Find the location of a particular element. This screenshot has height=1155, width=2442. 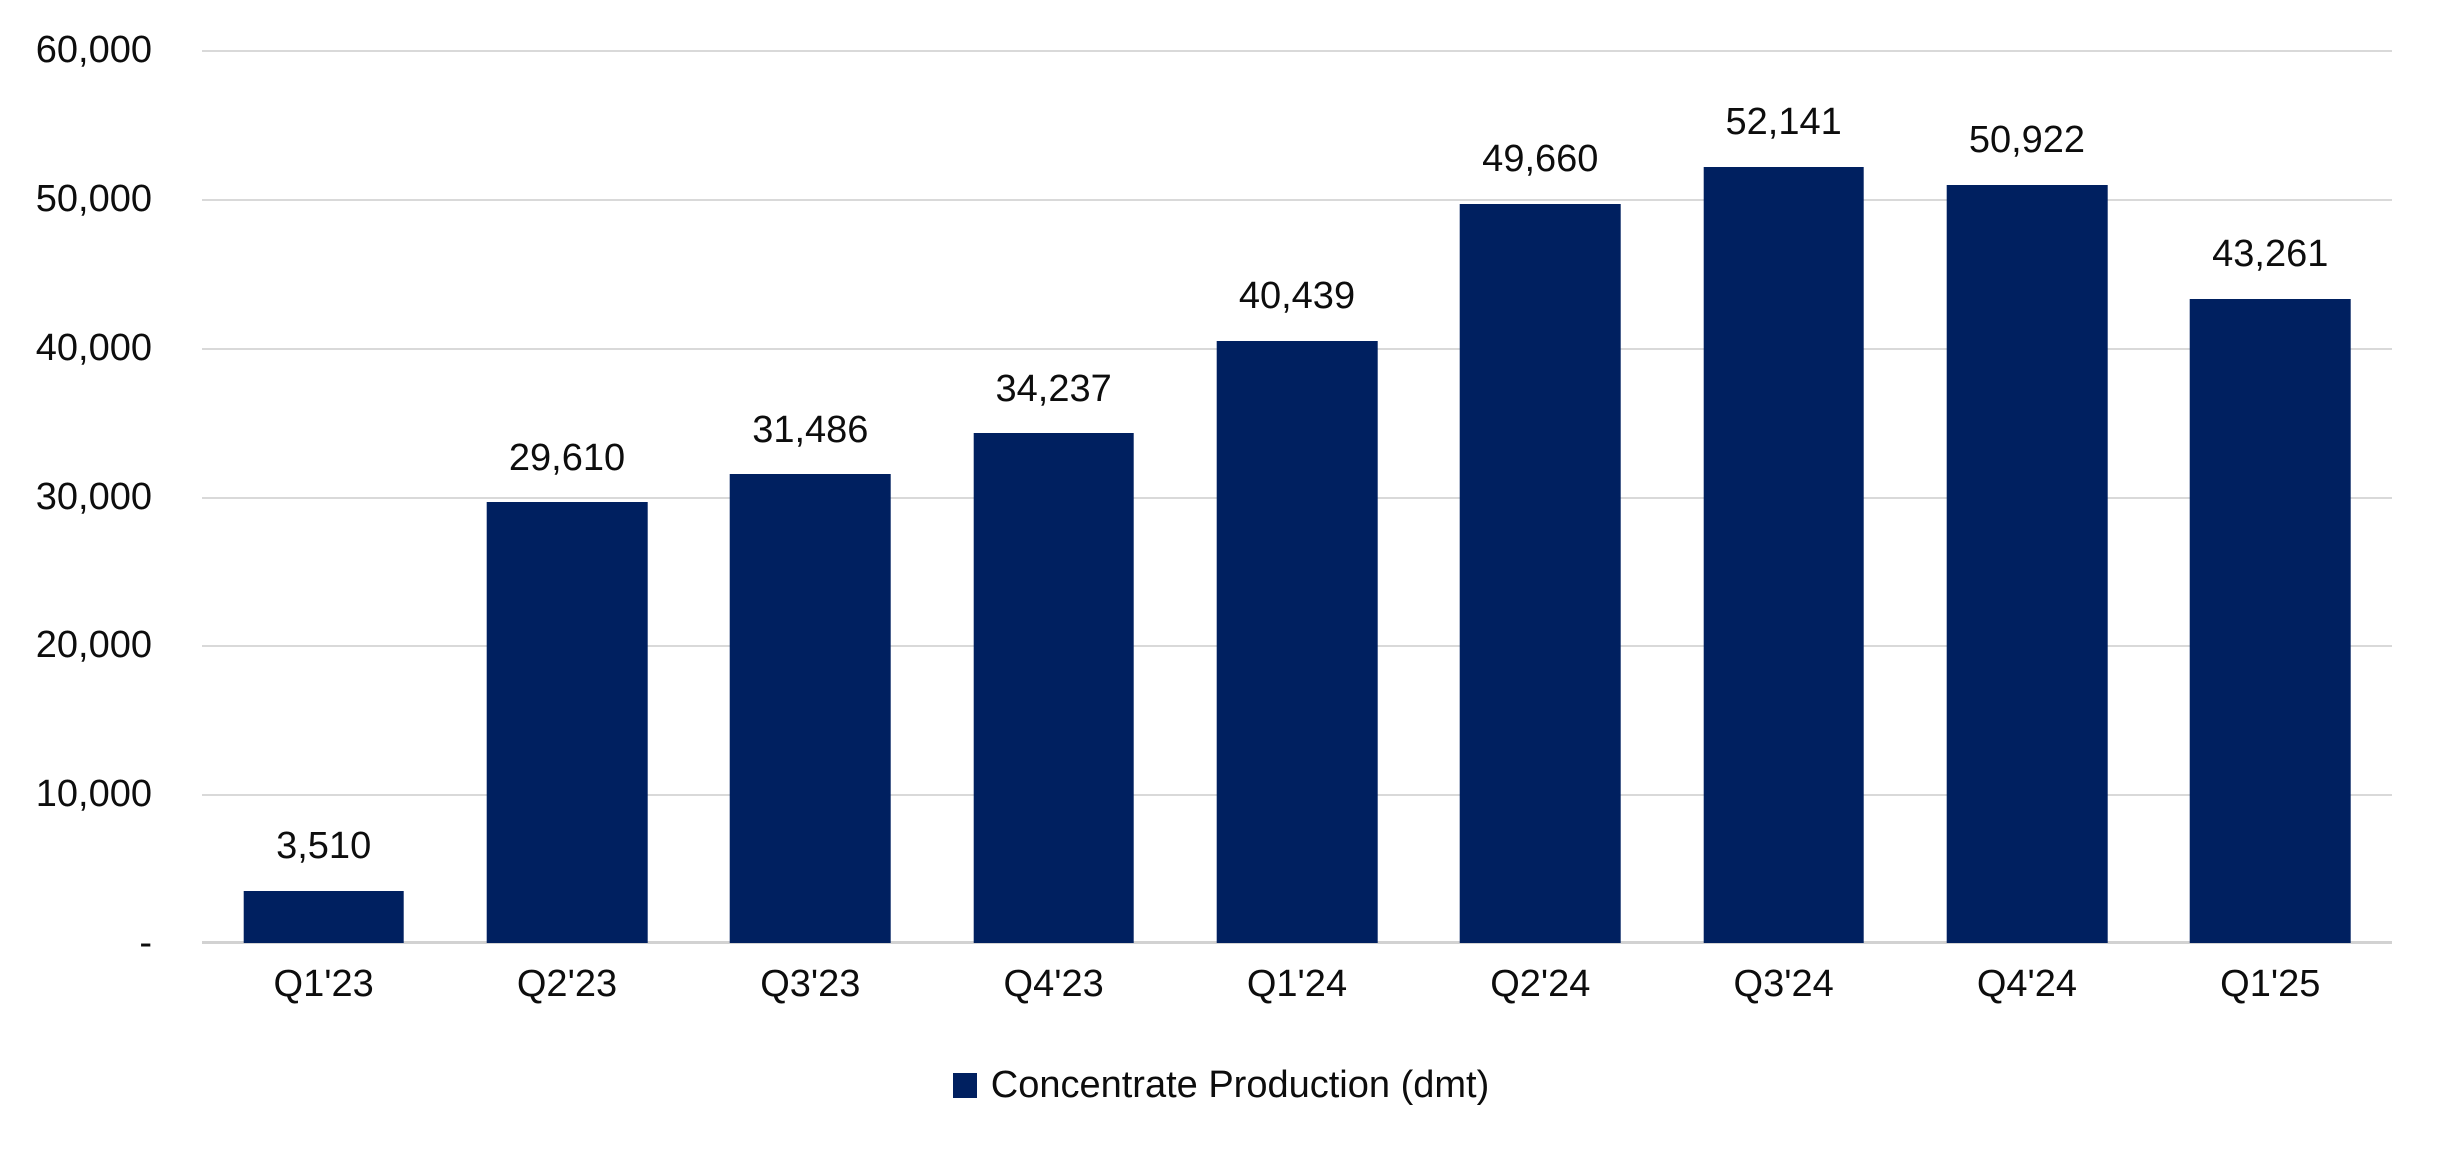

category-q4-23: 34,237 is located at coordinates (1053, 496).